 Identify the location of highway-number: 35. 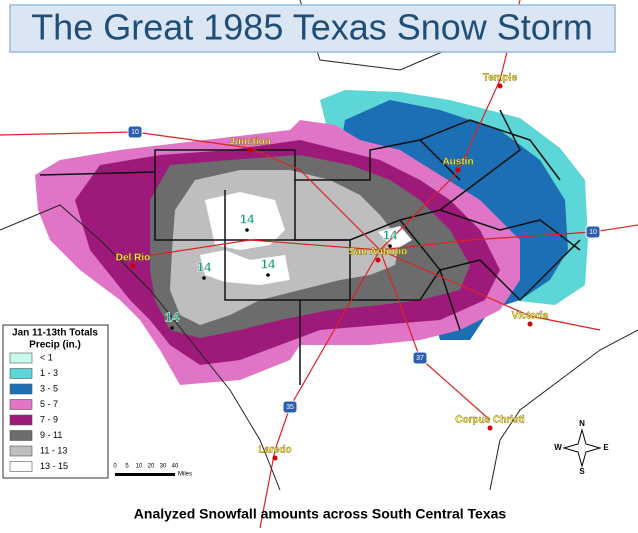
(290, 407).